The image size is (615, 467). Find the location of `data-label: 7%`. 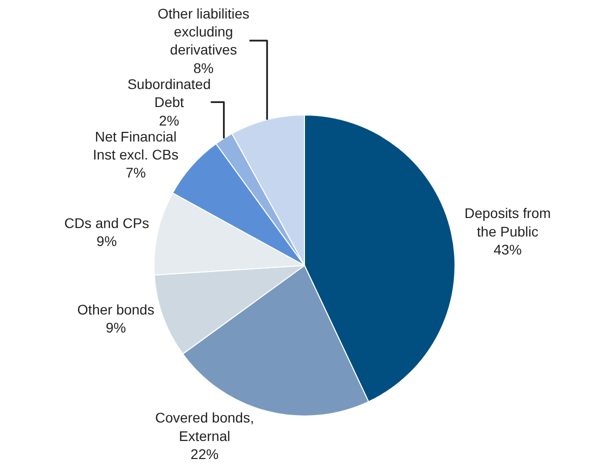

data-label: 7% is located at coordinates (136, 172).